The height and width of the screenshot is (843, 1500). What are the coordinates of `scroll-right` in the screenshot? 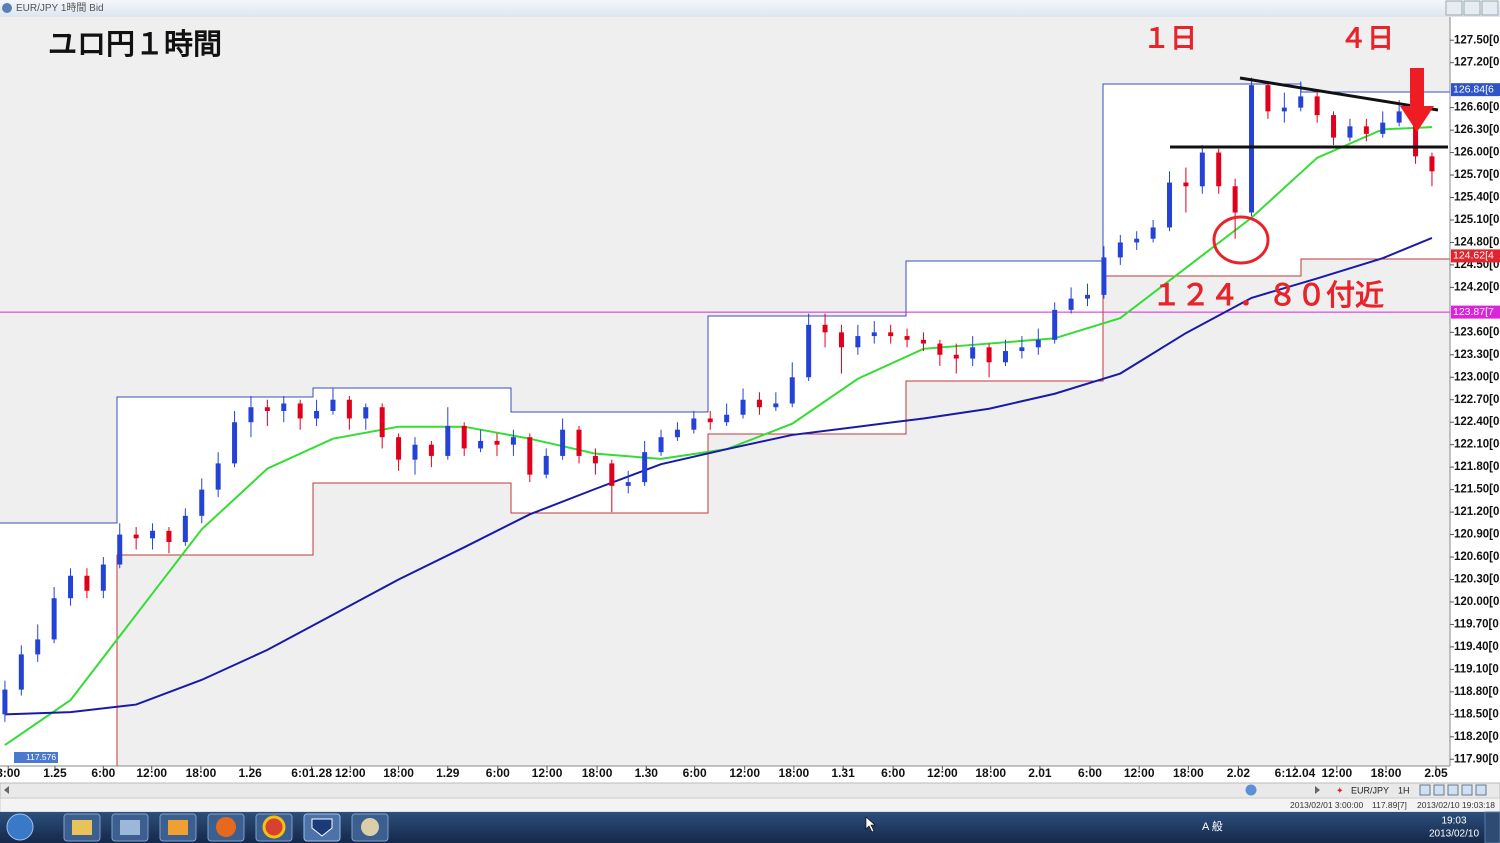 It's located at (1317, 790).